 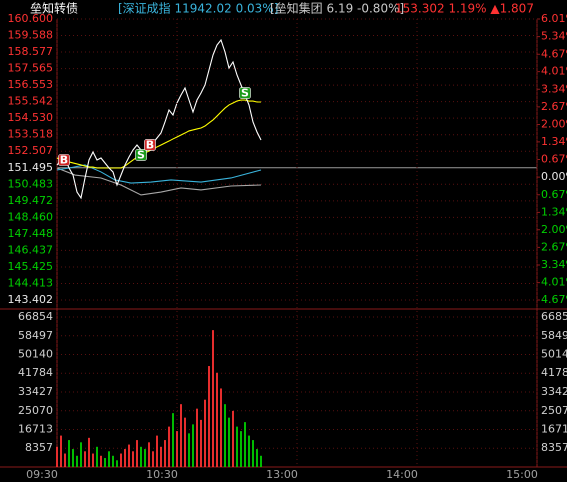 I want to click on x-tick-label: 14:00, so click(x=402, y=474).